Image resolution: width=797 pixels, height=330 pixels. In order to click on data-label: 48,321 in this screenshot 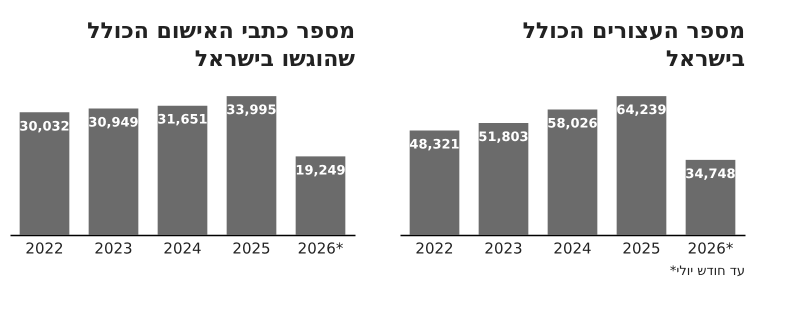, I will do `click(434, 145)`.